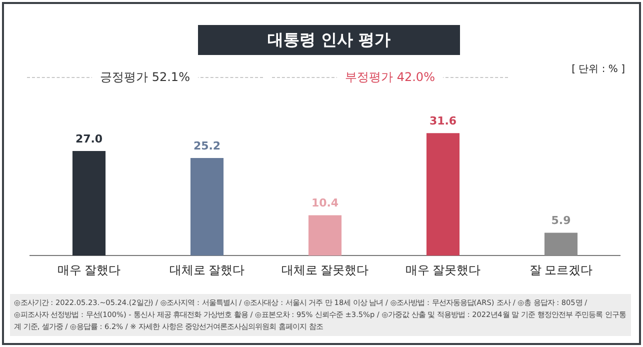 The width and height of the screenshot is (643, 347). I want to click on x-tick-label: 잘 모르겠다, so click(561, 270).